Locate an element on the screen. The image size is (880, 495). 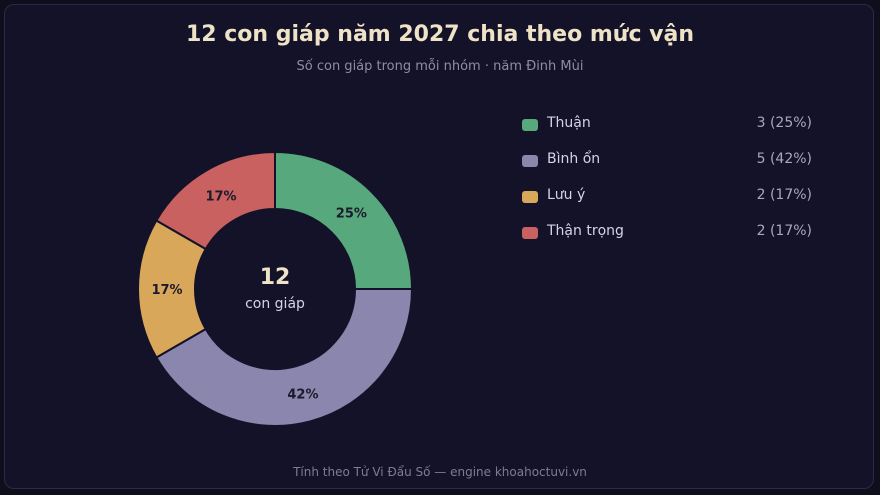
donut-slice-binh-on is located at coordinates (284, 357).